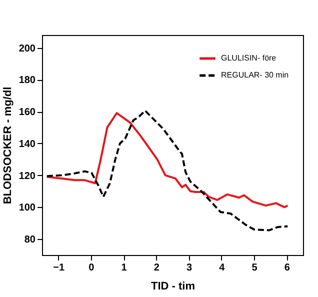 This screenshot has height=297, width=318. What do you see at coordinates (189, 268) in the screenshot?
I see `x-tick-label: 3` at bounding box center [189, 268].